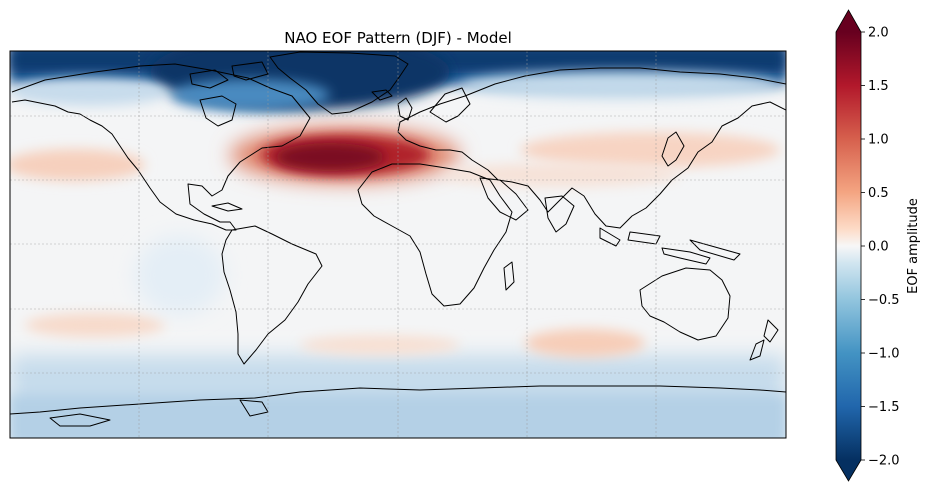 Image resolution: width=931 pixels, height=490 pixels. Describe the element at coordinates (848, 470) in the screenshot. I see `colorbar-extend-bottom` at that location.